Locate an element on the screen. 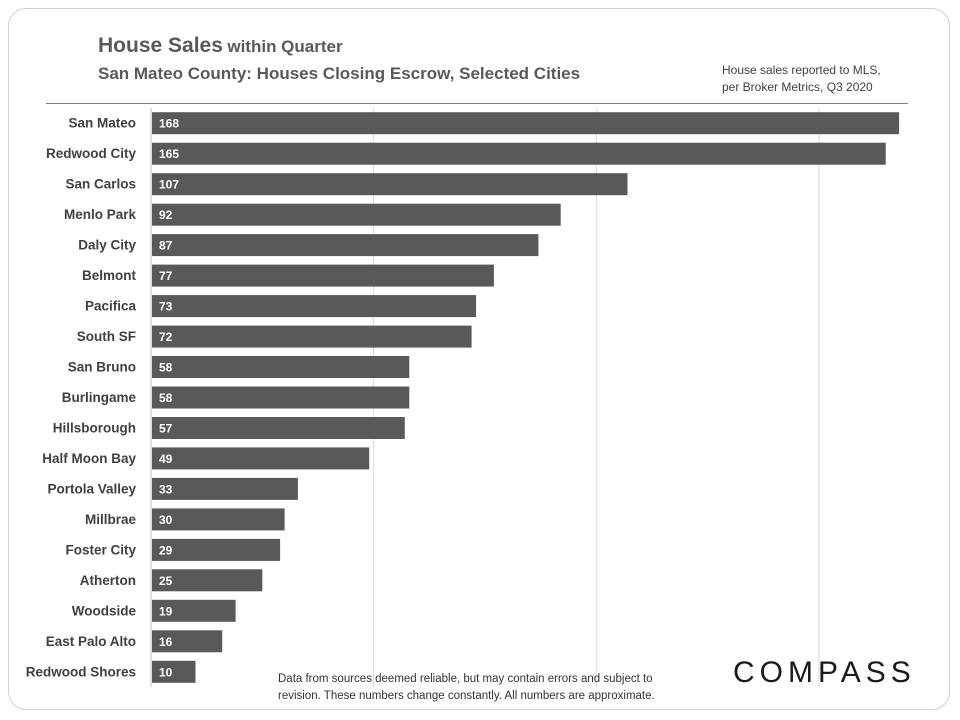 The width and height of the screenshot is (960, 720). category-label: Burlingame is located at coordinates (99, 397).